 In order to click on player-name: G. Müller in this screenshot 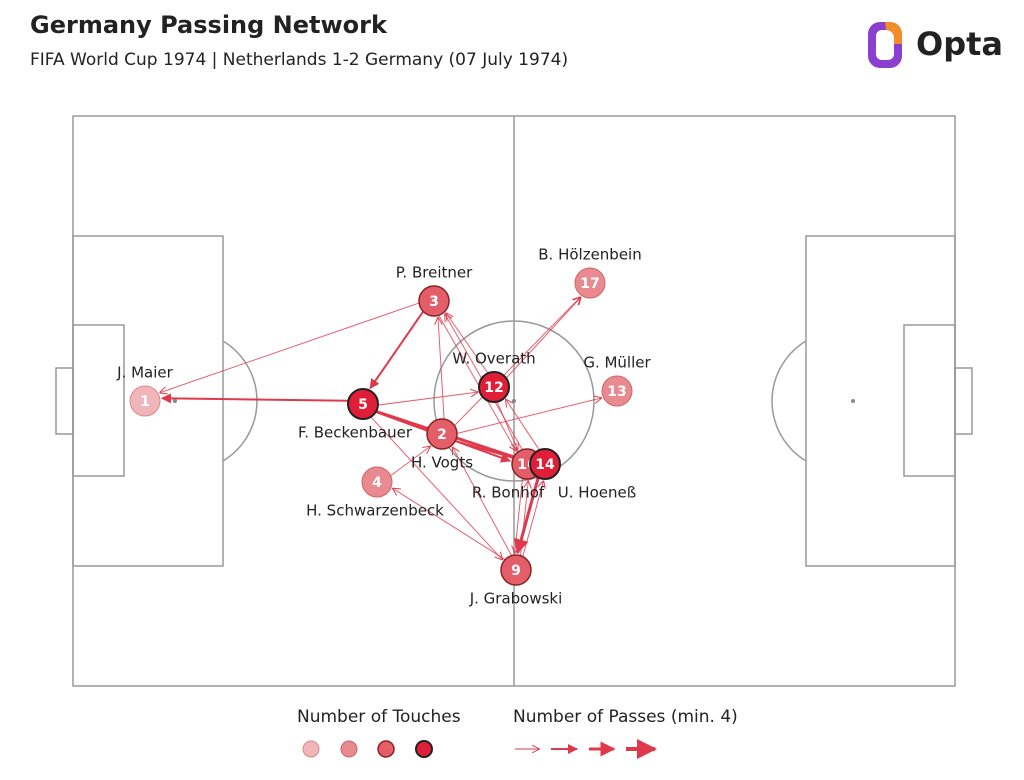, I will do `click(617, 363)`.